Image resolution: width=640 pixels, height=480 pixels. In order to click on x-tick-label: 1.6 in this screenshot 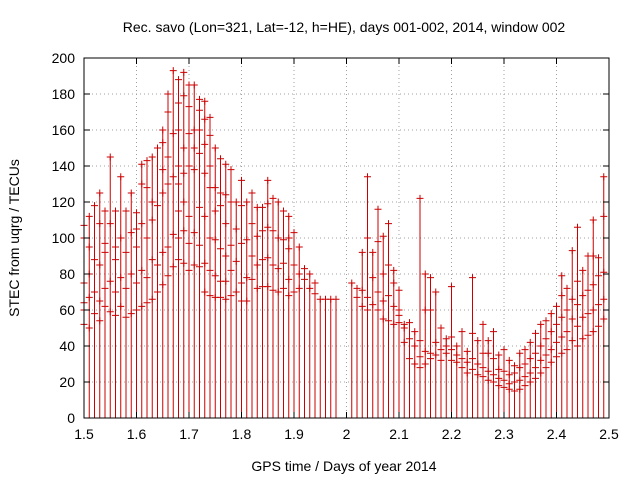, I will do `click(137, 434)`.